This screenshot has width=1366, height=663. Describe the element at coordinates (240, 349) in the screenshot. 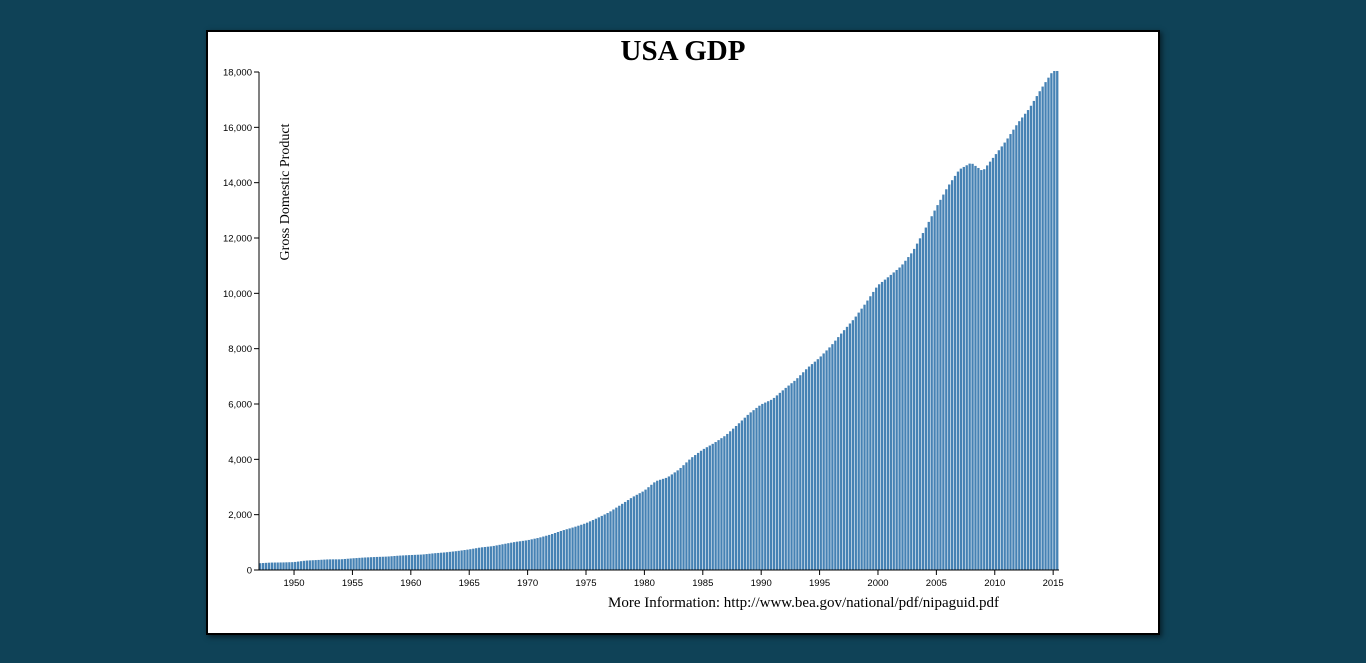

I see `y-tick-label: 8,000` at that location.